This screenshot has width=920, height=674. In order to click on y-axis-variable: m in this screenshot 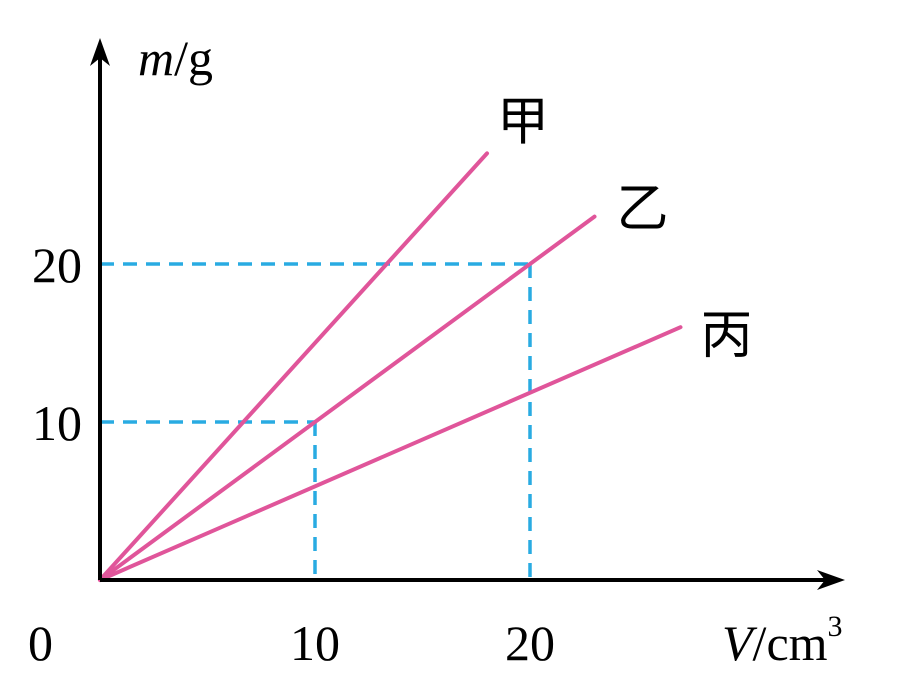, I will do `click(156, 58)`.